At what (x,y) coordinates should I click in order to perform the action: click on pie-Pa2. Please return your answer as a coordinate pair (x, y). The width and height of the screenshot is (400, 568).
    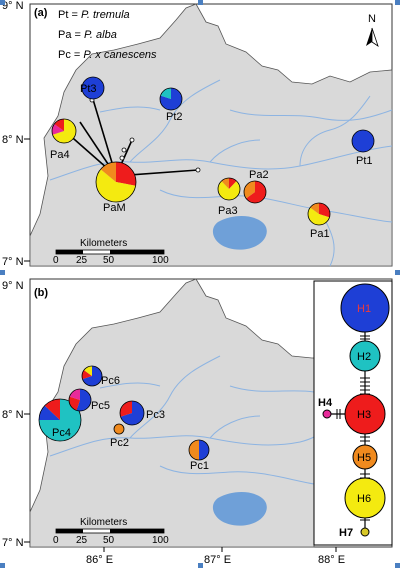
    Looking at the image, I should click on (255, 192).